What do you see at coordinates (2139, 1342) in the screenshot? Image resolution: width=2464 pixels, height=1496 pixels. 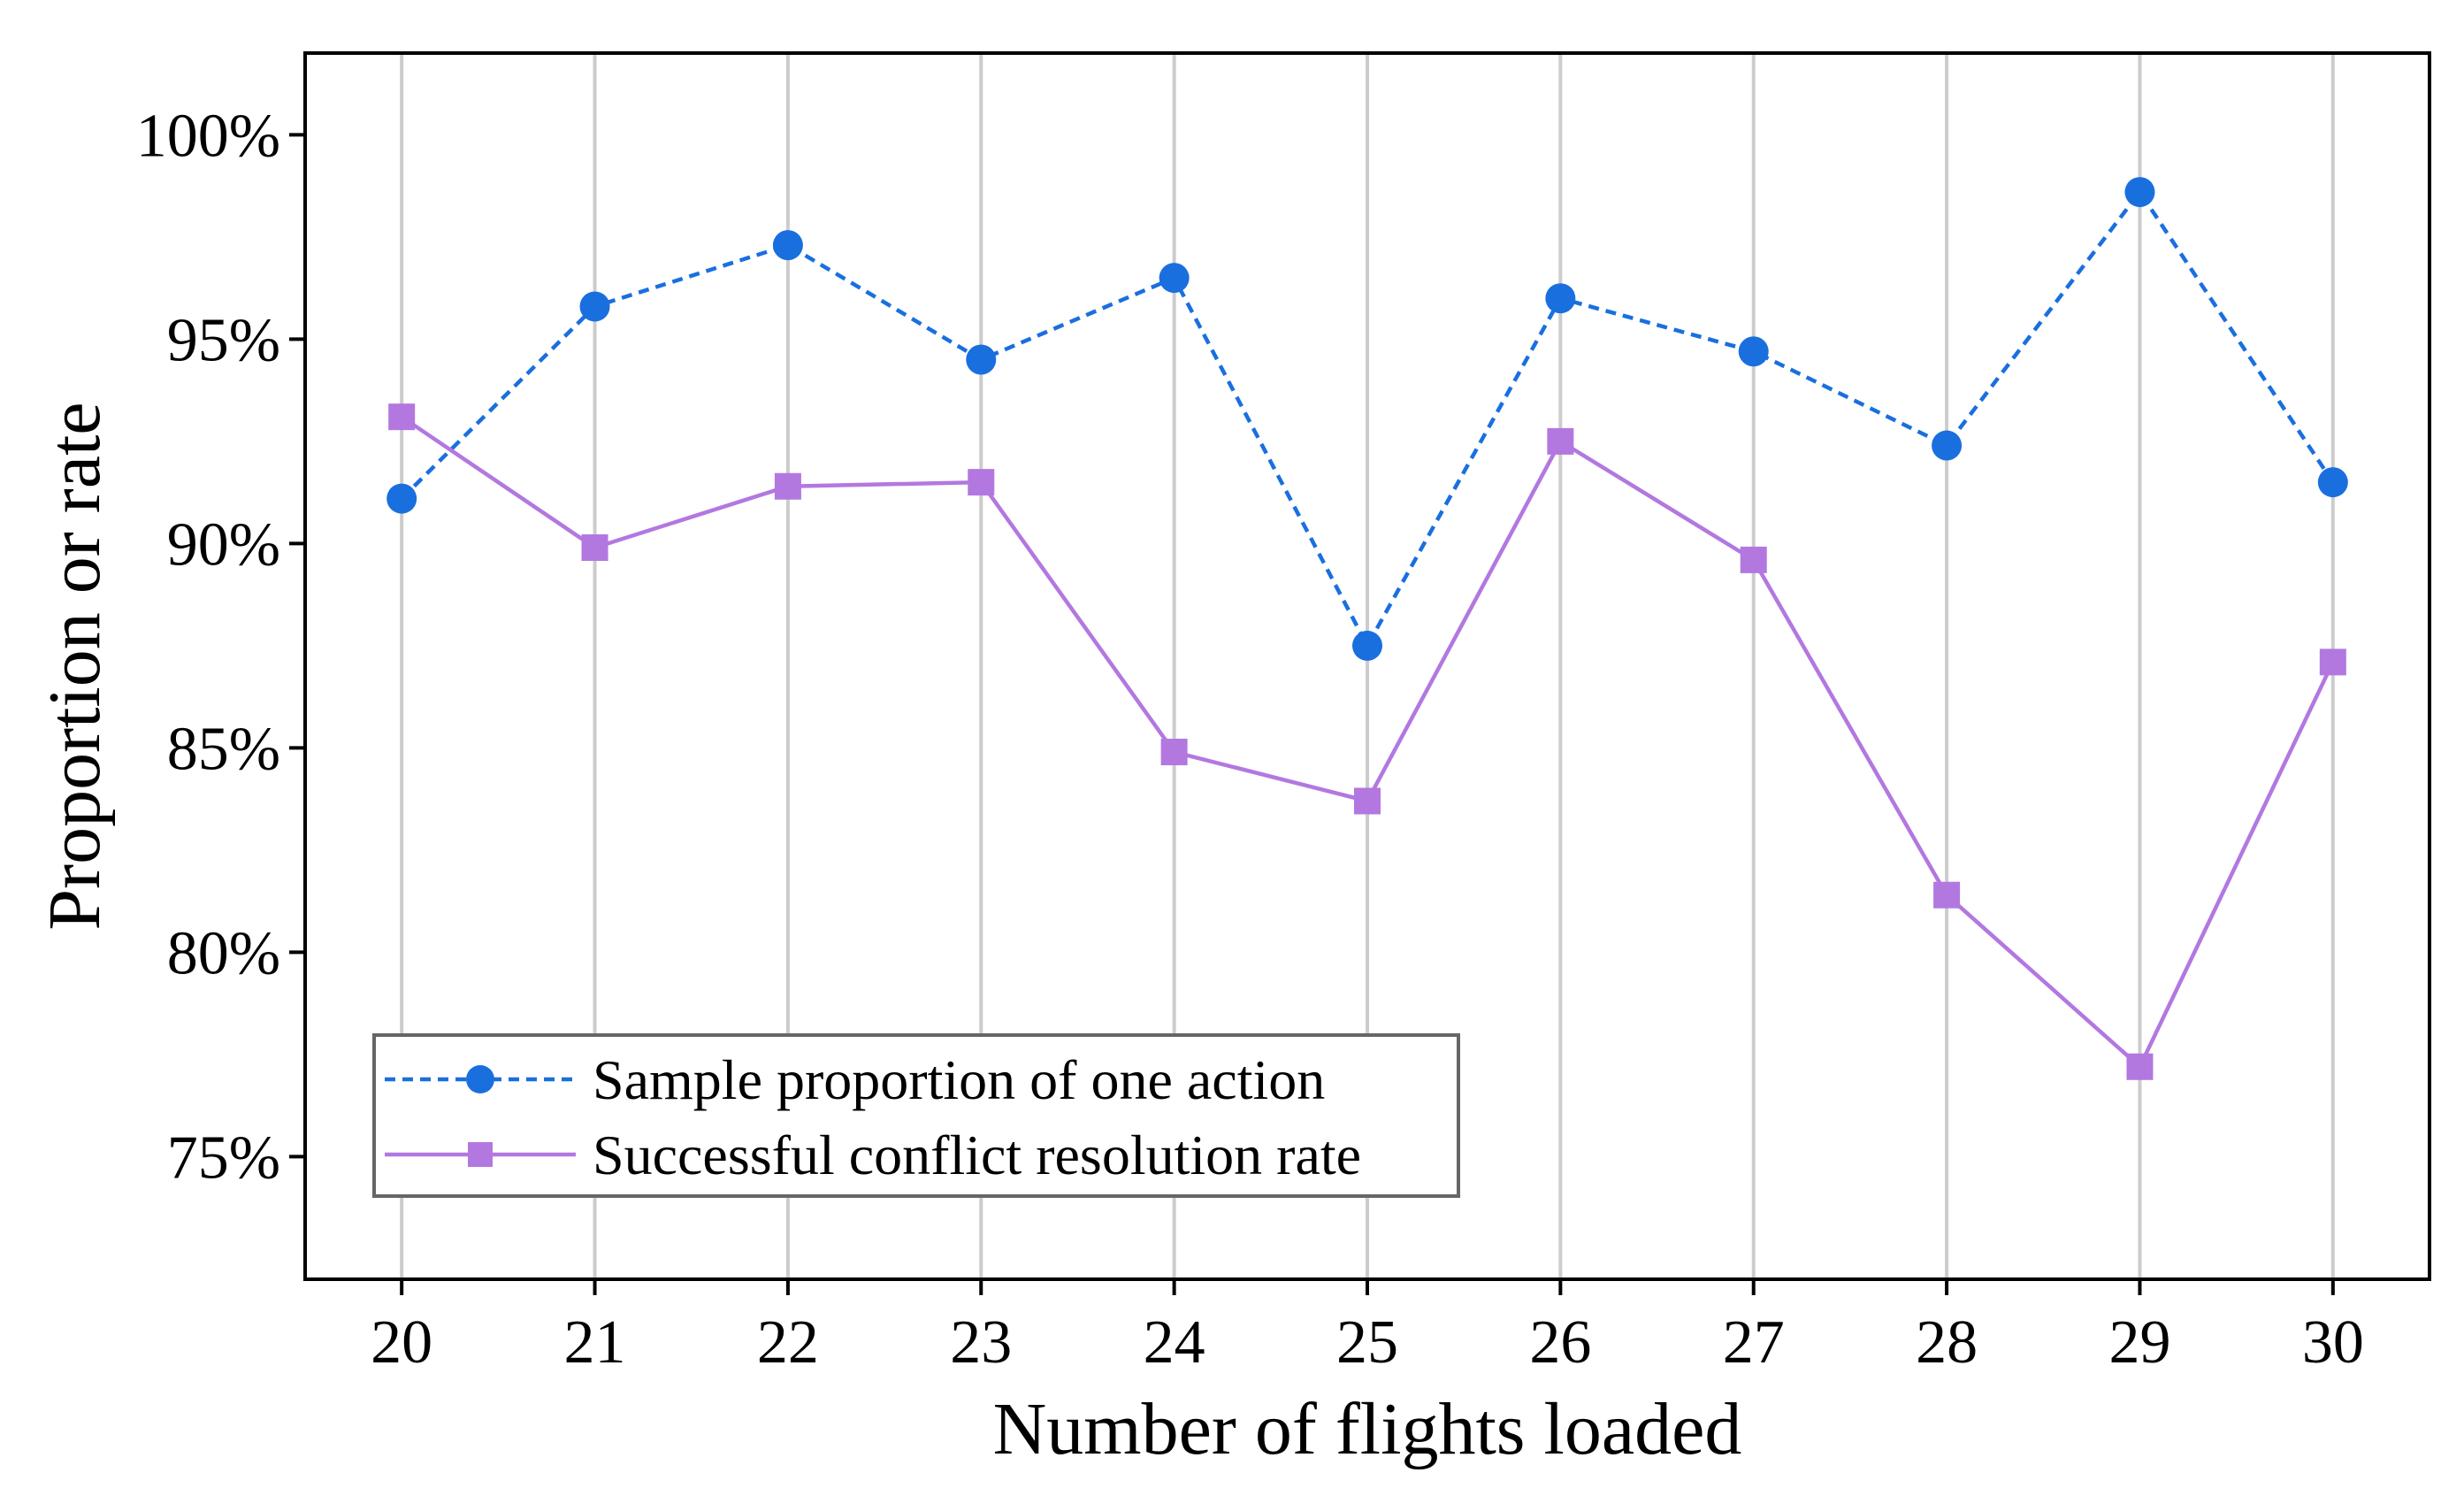 I see `x-tick-label-29: 29` at bounding box center [2139, 1342].